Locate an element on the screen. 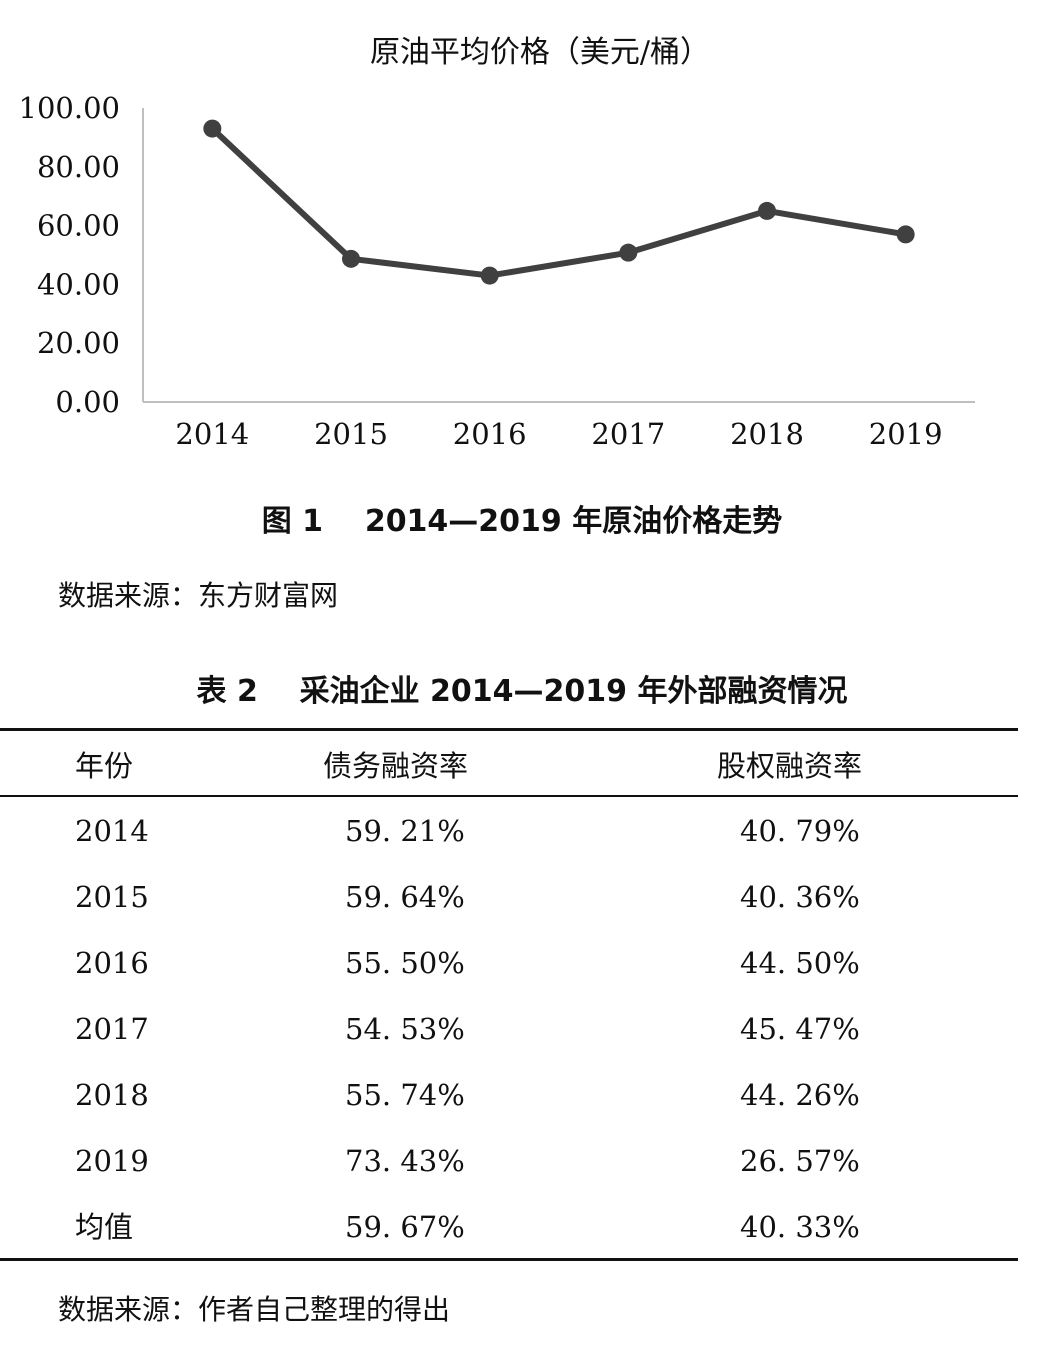 The width and height of the screenshot is (1044, 1350). x-tick-label: 2018 is located at coordinates (767, 434).